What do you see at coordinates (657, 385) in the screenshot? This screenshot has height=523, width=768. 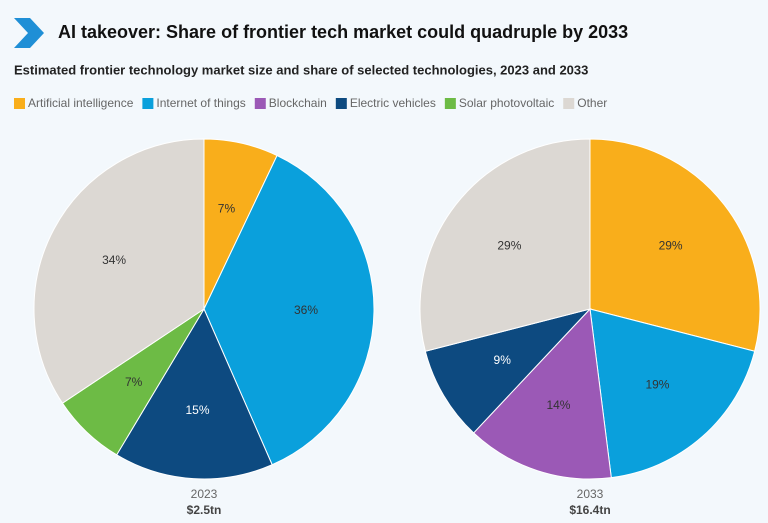 I see `data-label: 19%` at bounding box center [657, 385].